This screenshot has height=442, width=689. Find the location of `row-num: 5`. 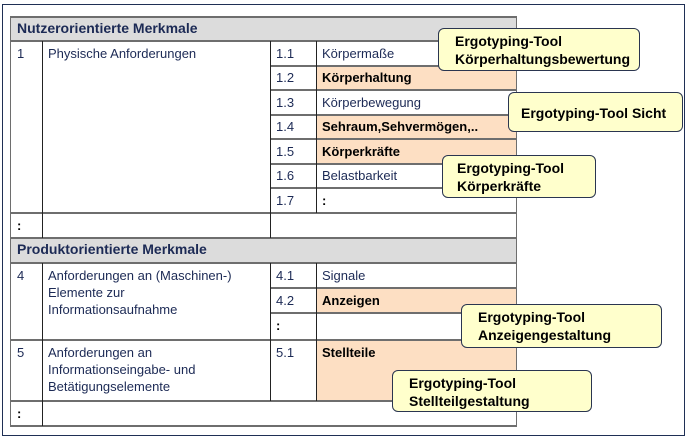

row-num: 5 is located at coordinates (21, 352).